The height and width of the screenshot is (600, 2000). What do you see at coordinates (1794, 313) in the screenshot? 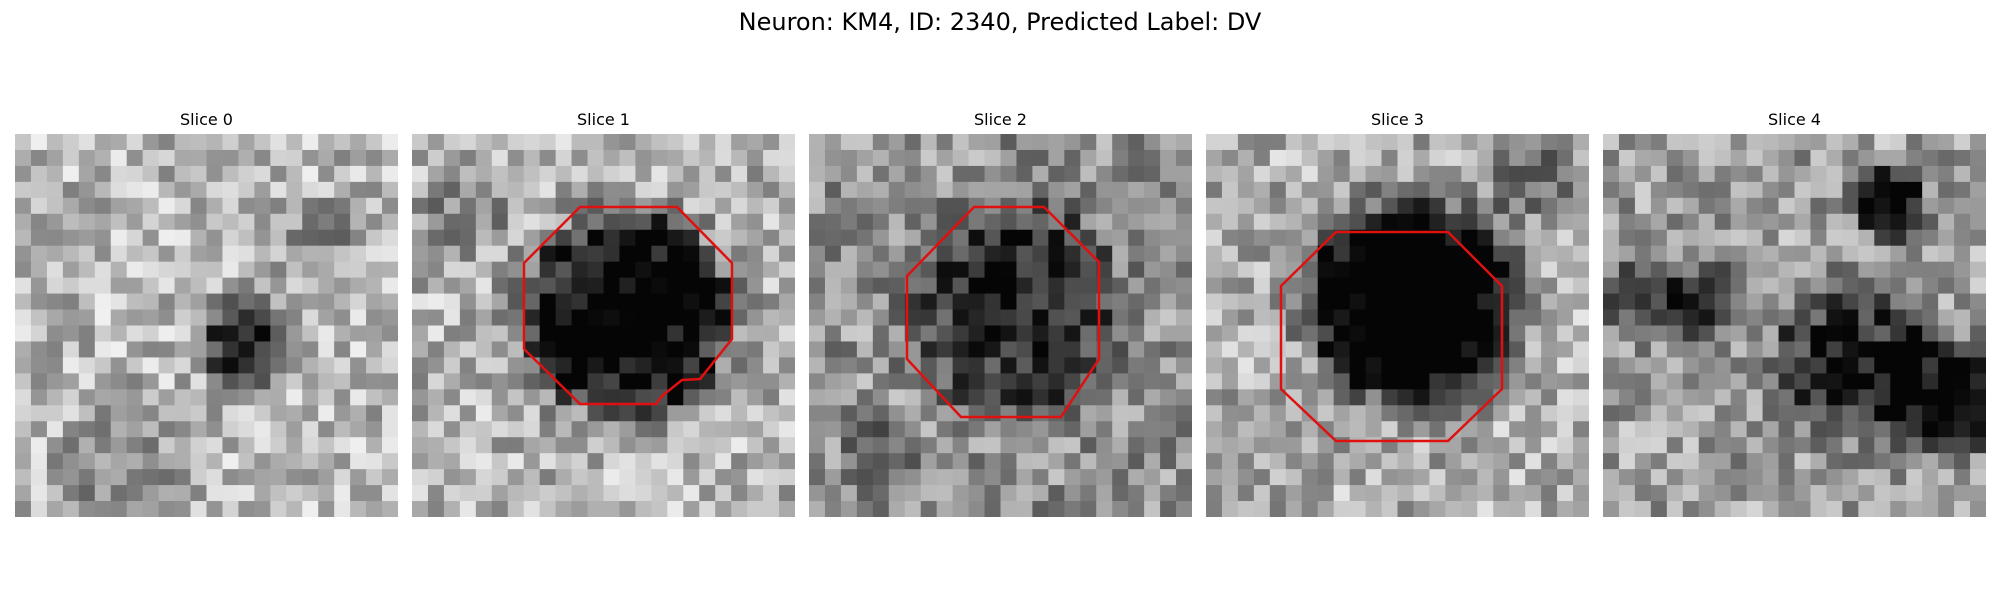
I see `slice-panel-4: Slice 4` at bounding box center [1794, 313].